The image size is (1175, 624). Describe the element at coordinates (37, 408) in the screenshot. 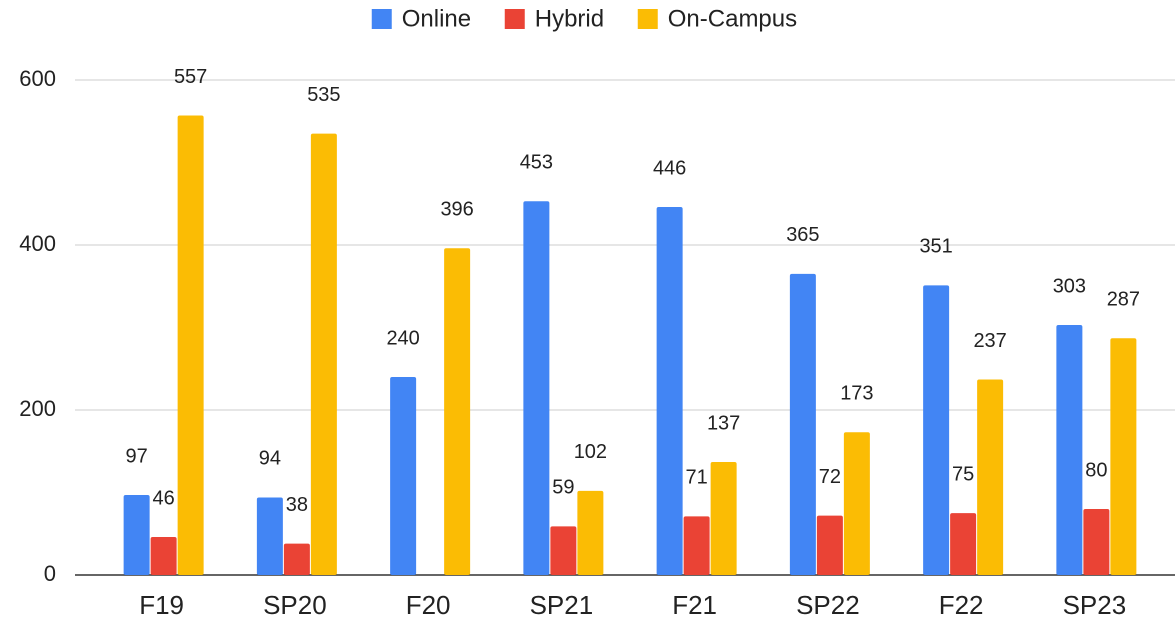

I see `y-tick-label: 200` at that location.